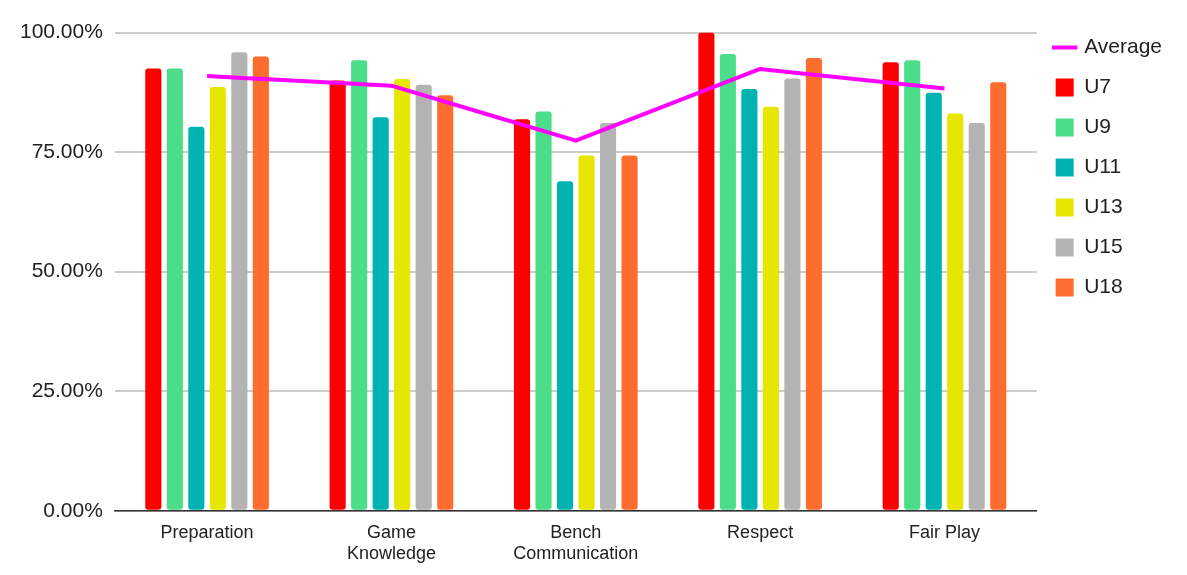 This screenshot has height=575, width=1187. I want to click on y-tick-label: 25.00%, so click(67, 390).